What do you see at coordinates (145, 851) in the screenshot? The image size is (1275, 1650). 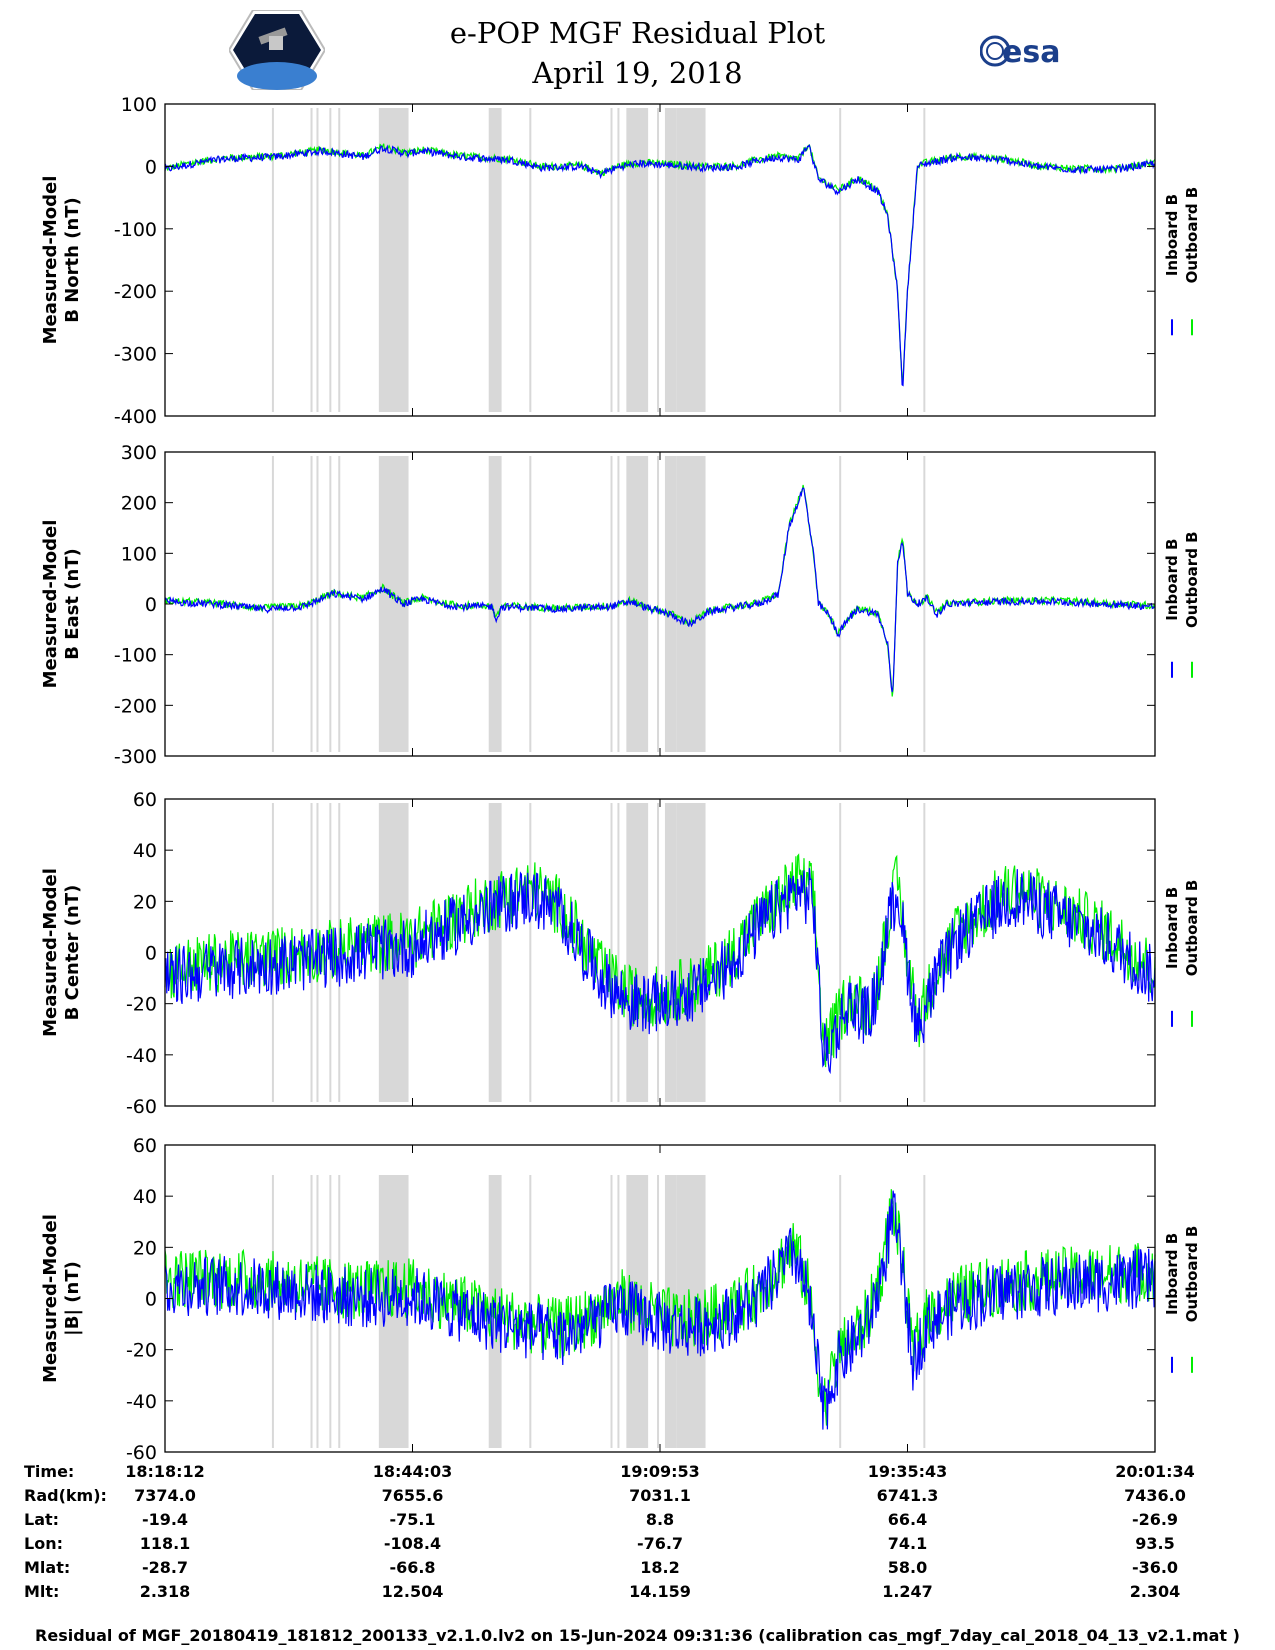 I see `y-tick-label: 40` at bounding box center [145, 851].